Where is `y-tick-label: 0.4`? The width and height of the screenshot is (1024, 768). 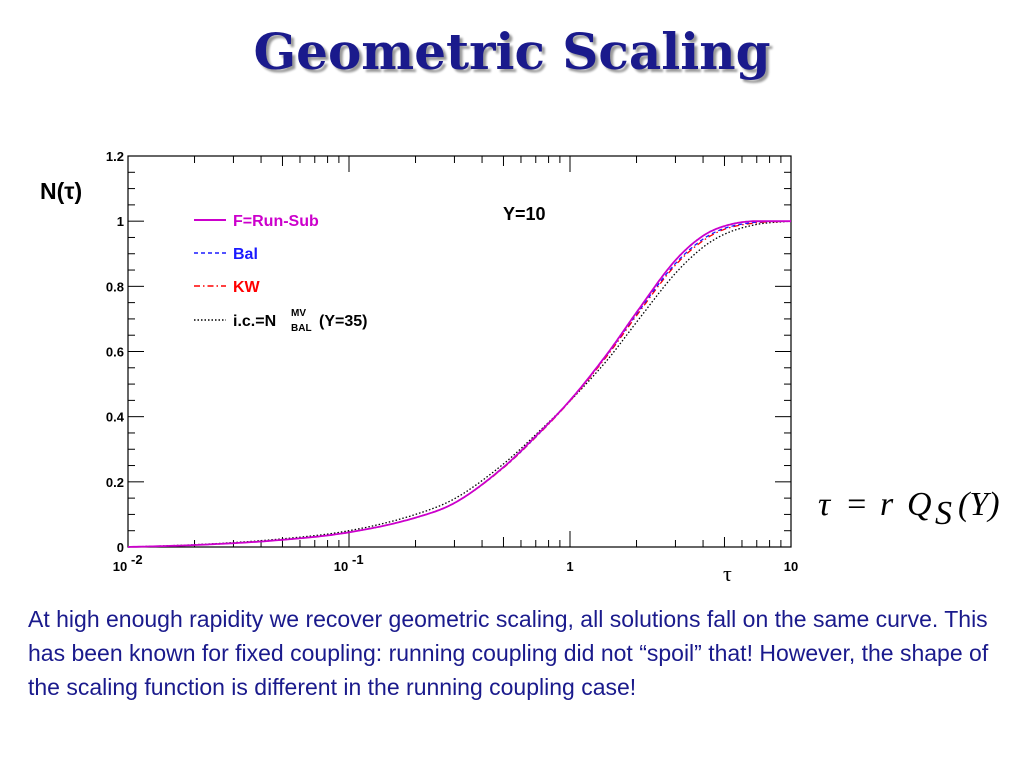
y-tick-label: 0.4 is located at coordinates (115, 417).